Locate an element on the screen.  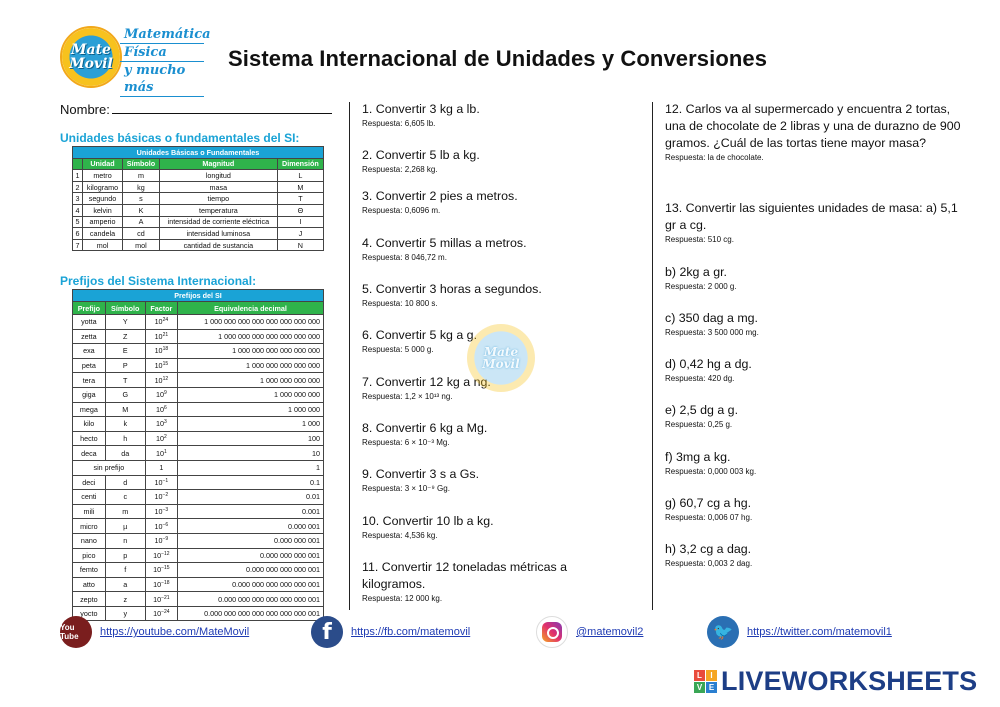
name-field: Nombre: is located at coordinates (196, 109).